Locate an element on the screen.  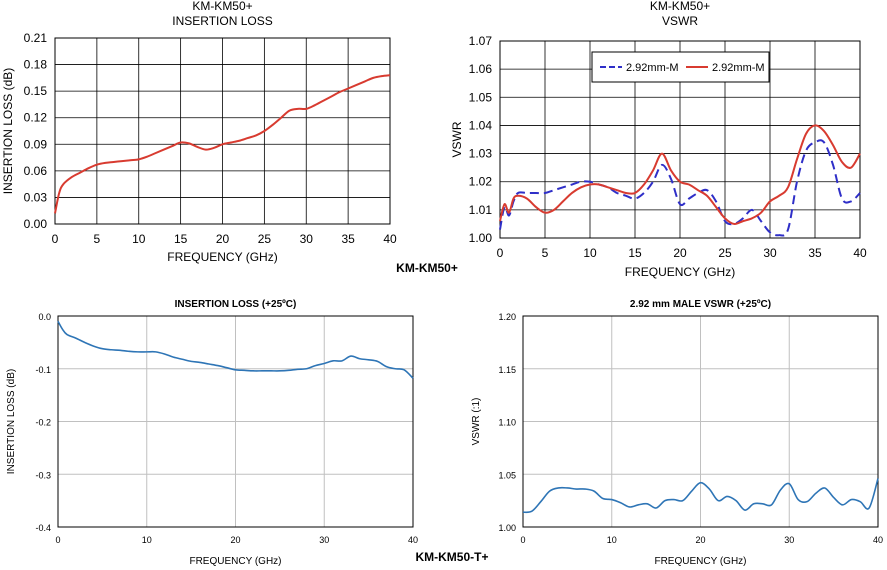
model-label-bottom: KM-KM50-T+ is located at coordinates (451, 557).